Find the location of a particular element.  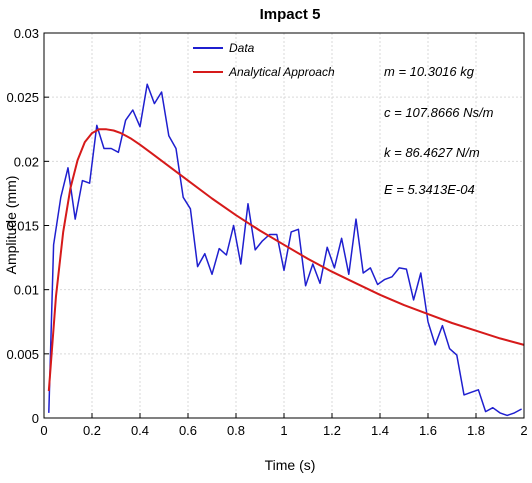

legend-label-data: Data is located at coordinates (242, 48).